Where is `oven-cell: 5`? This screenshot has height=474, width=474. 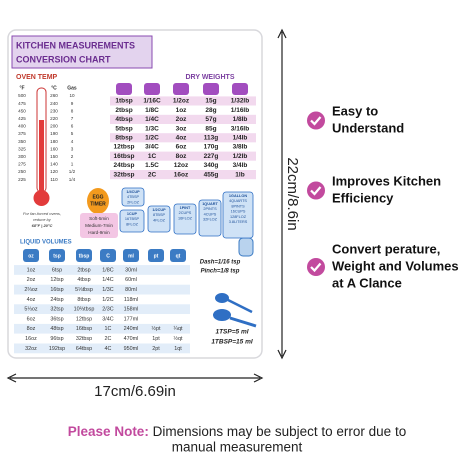
oven-cell: 5 is located at coordinates (72, 133).